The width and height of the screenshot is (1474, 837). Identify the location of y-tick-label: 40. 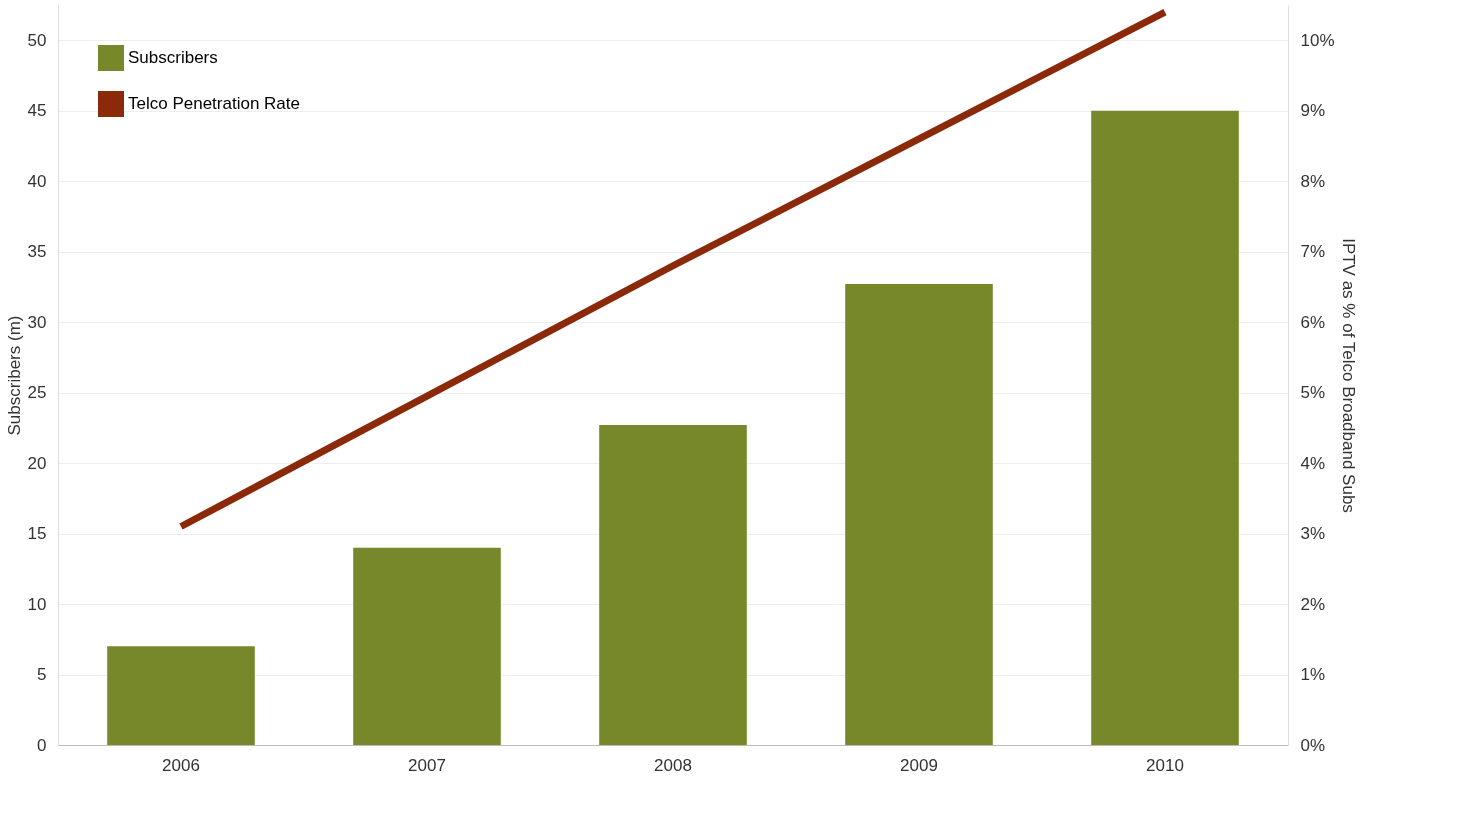
(37, 181).